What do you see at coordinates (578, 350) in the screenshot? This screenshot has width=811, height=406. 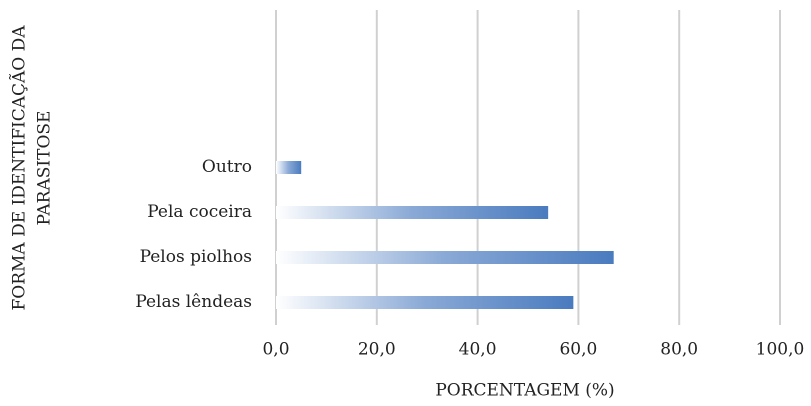 I see `x-tick-label: 60,0` at bounding box center [578, 350].